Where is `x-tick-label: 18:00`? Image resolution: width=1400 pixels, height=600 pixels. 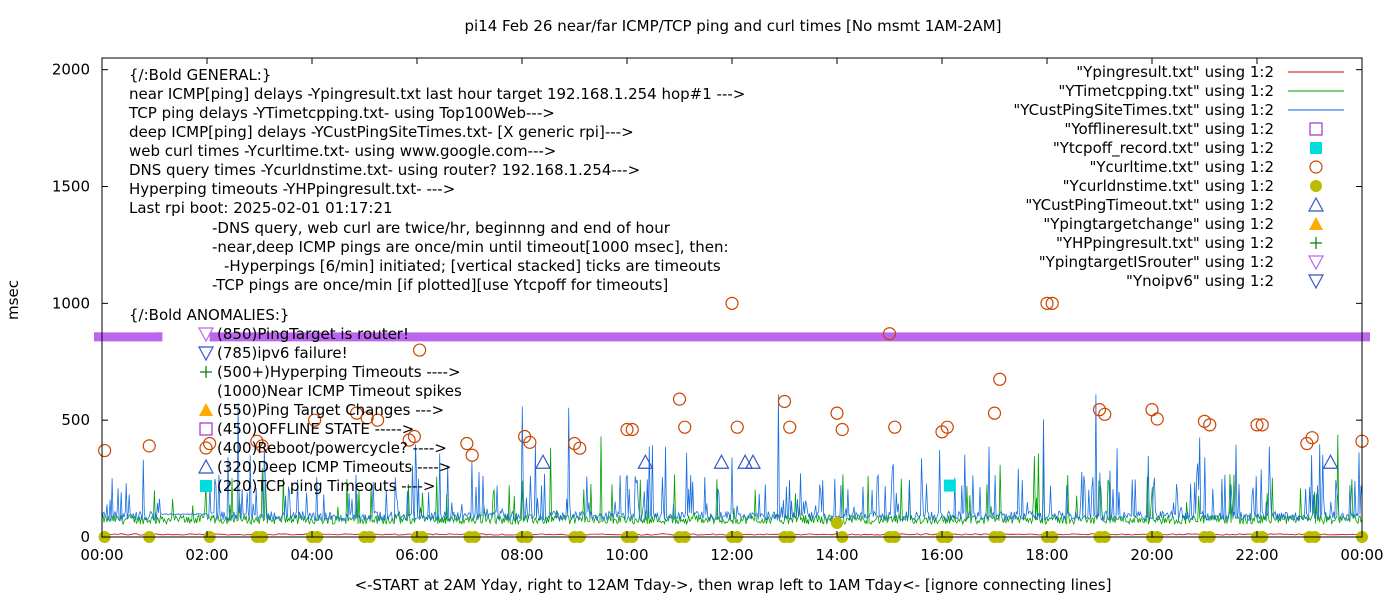 x-tick-label: 18:00 is located at coordinates (1046, 555).